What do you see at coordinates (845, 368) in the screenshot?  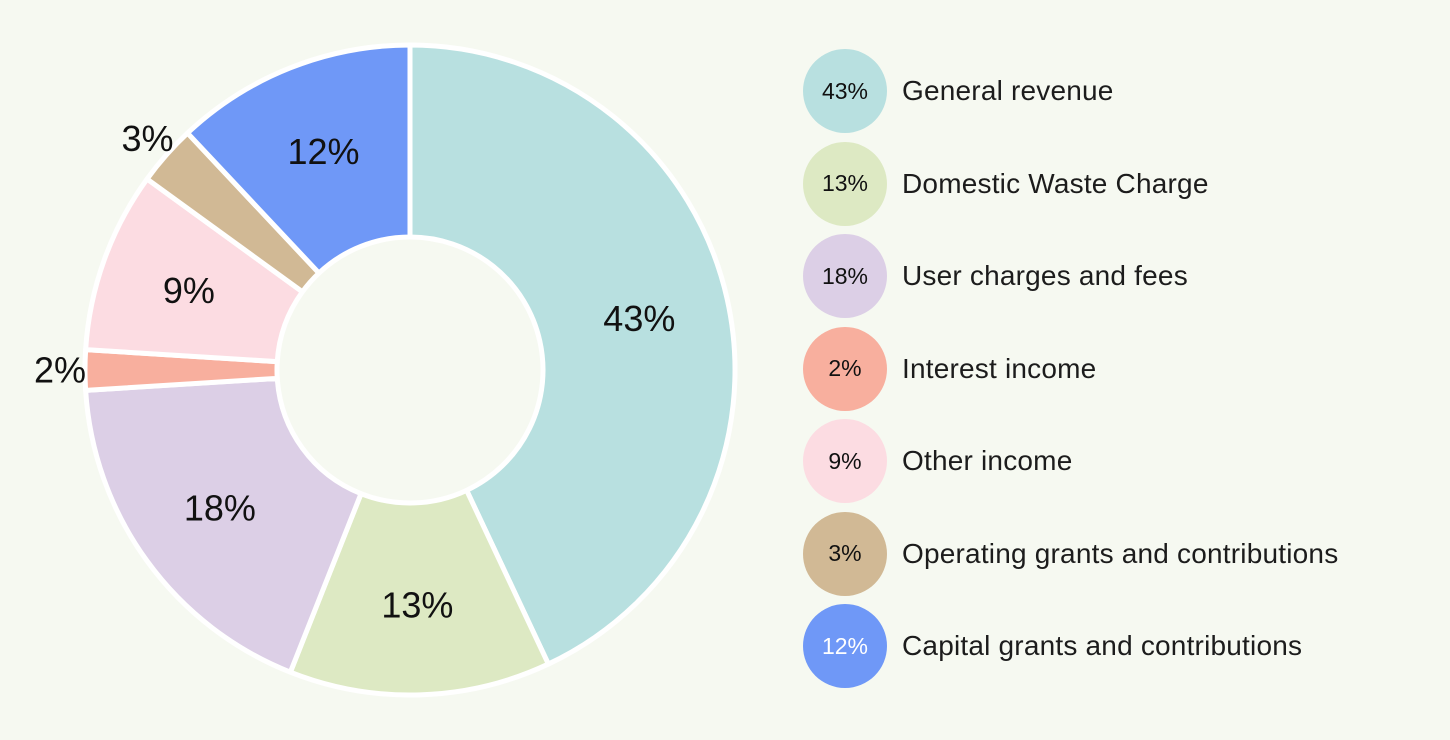 I see `legend-swatch: 2%` at bounding box center [845, 368].